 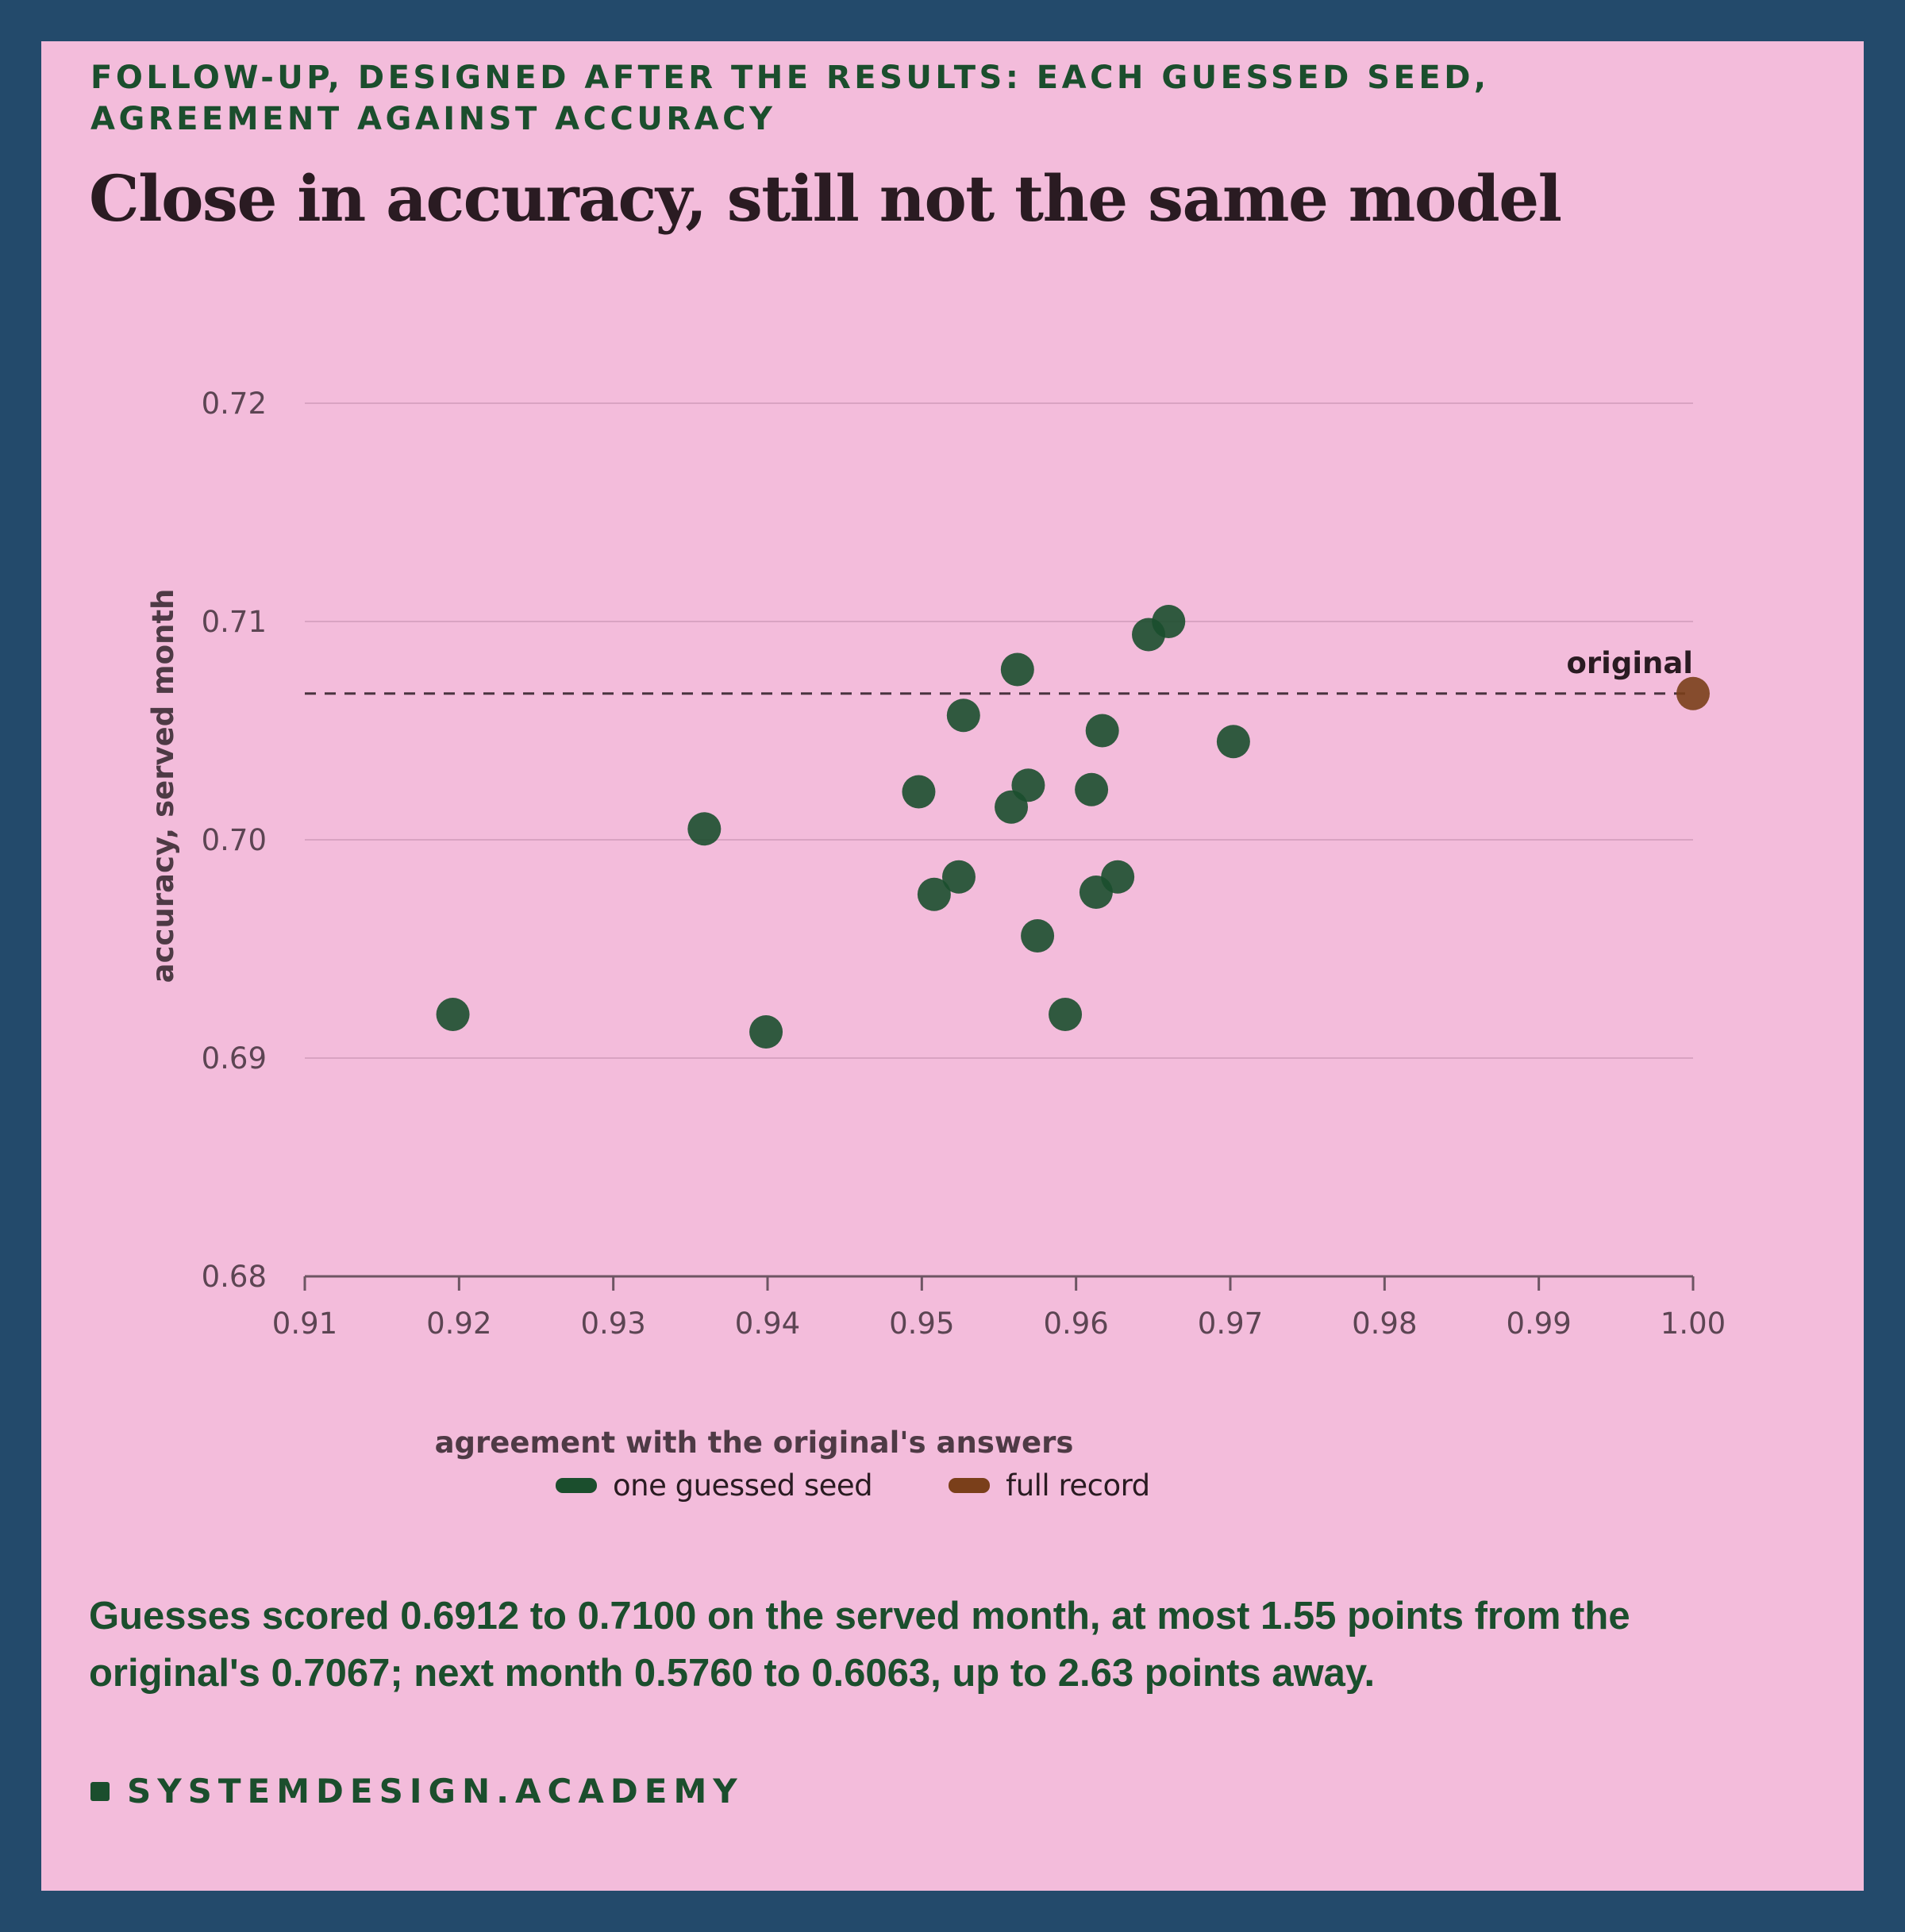 I want to click on x-tick-label: 0.92, so click(x=458, y=1324).